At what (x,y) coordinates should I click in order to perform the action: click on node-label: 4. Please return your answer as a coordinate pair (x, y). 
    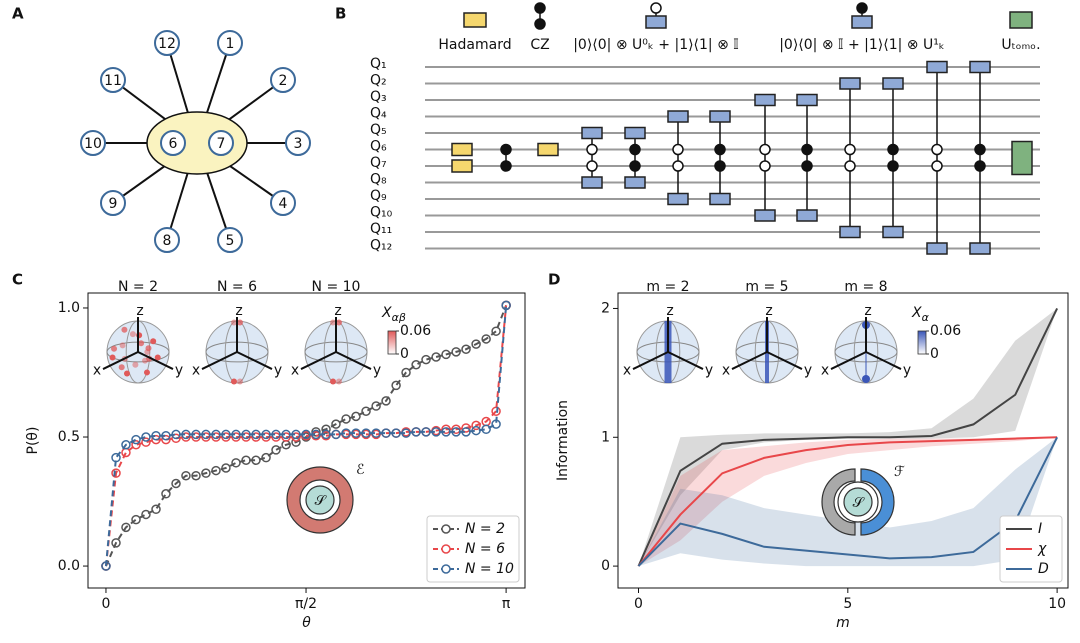
    Looking at the image, I should click on (283, 204).